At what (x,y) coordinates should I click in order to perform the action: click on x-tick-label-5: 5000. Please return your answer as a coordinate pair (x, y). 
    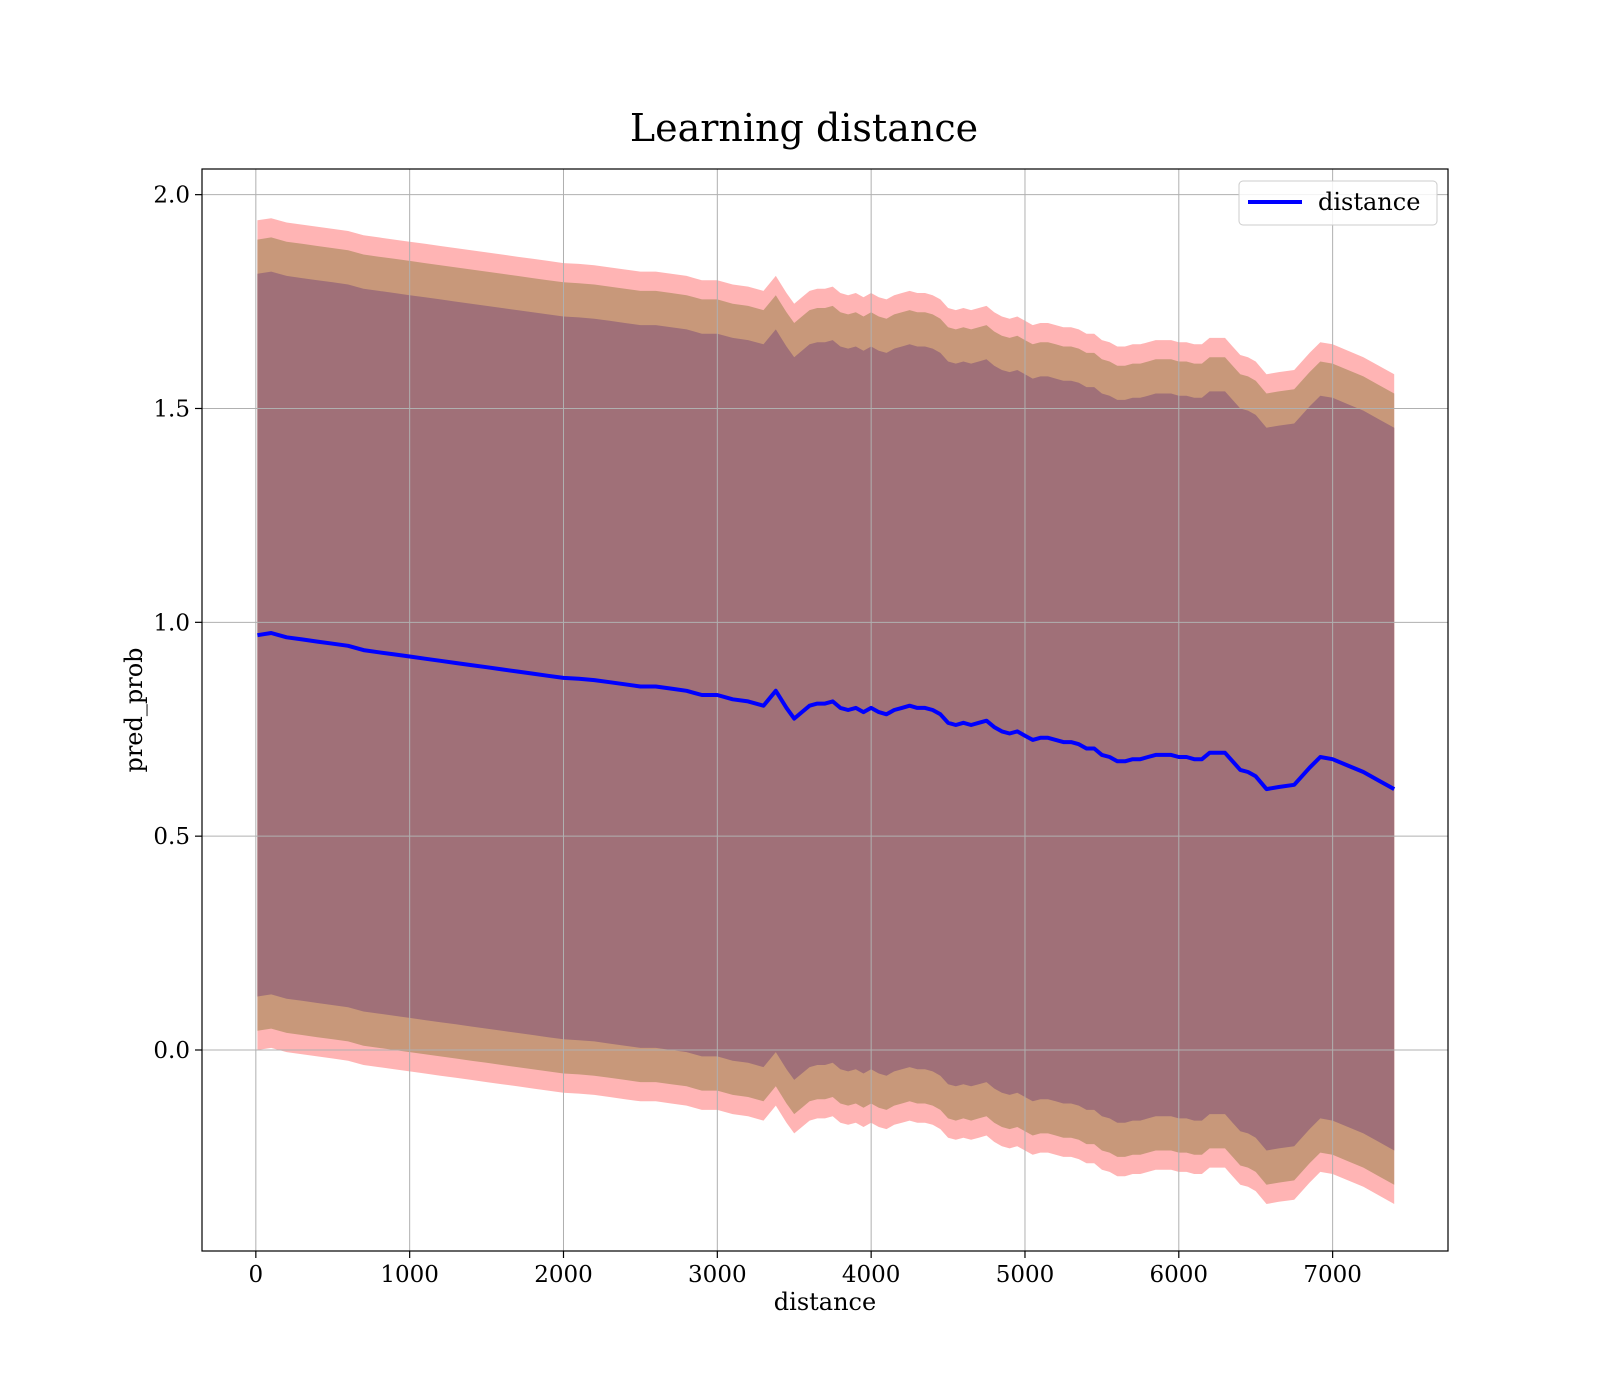
    Looking at the image, I should click on (1025, 1275).